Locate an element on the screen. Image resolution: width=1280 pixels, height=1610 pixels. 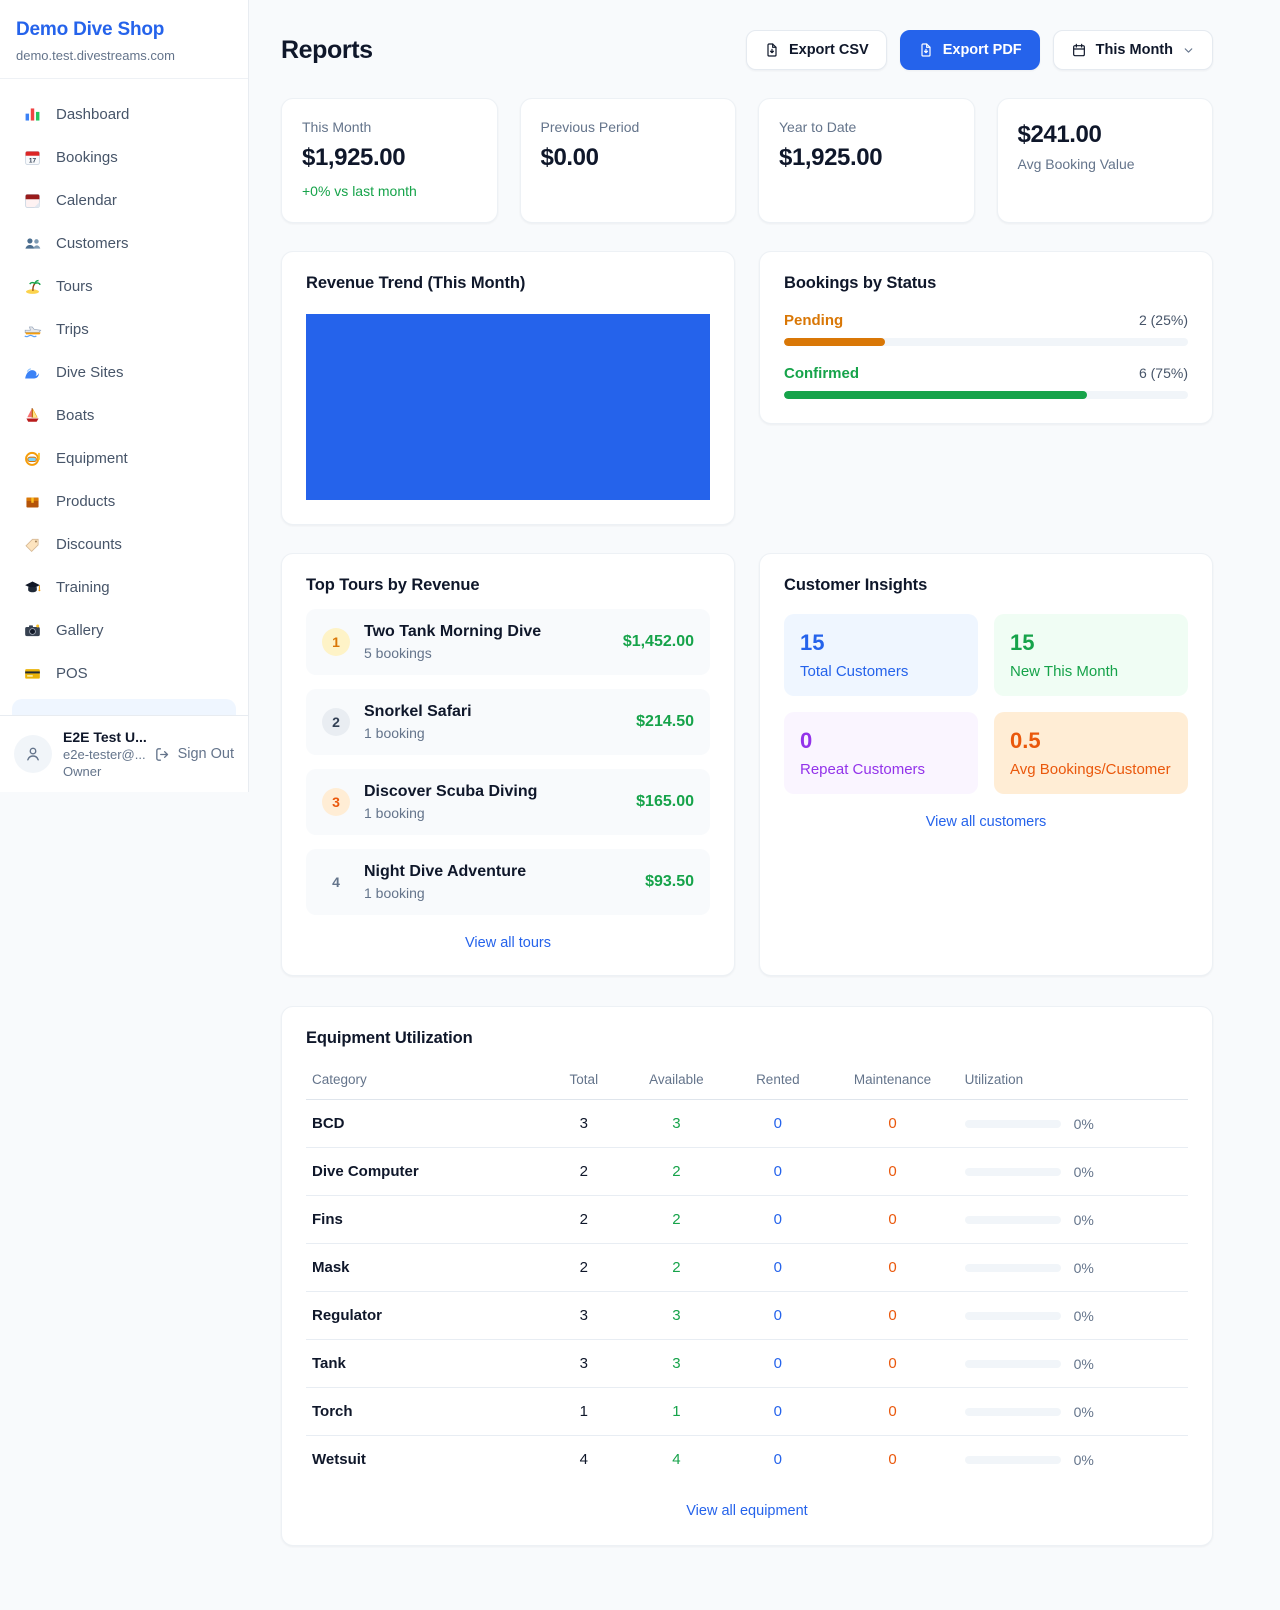
stat-value: $241.00 is located at coordinates (1059, 134).